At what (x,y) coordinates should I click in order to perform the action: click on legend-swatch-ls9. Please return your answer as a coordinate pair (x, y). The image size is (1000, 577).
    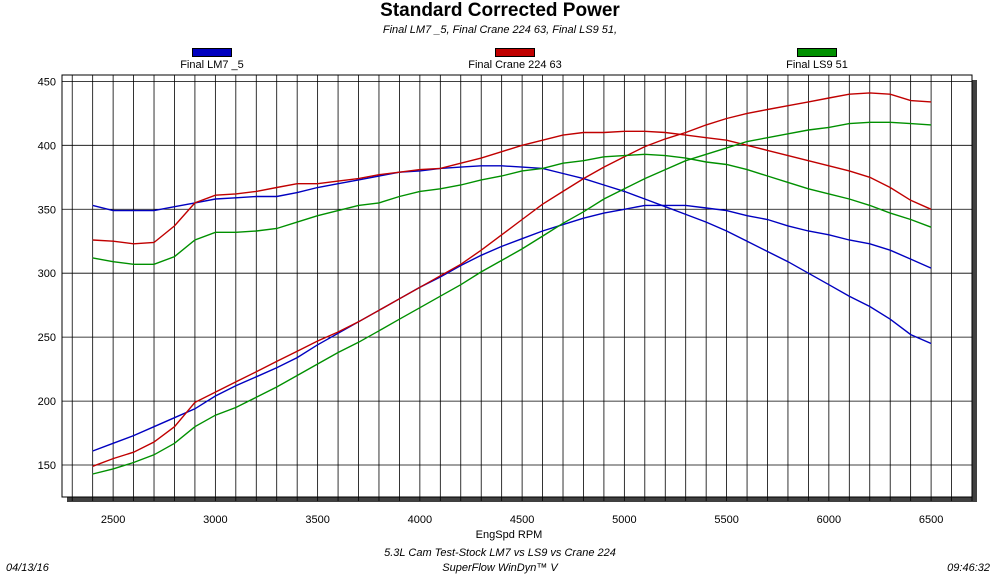
    Looking at the image, I should click on (817, 52).